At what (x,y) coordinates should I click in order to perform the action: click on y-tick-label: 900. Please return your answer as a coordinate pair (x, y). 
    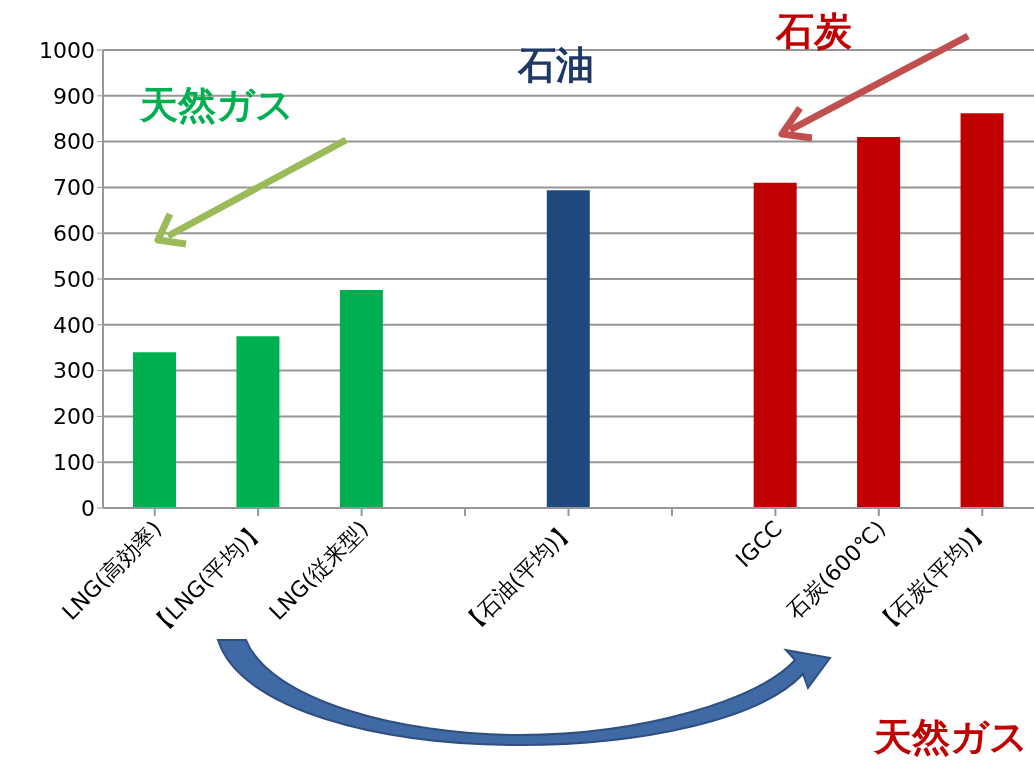
    Looking at the image, I should click on (74, 96).